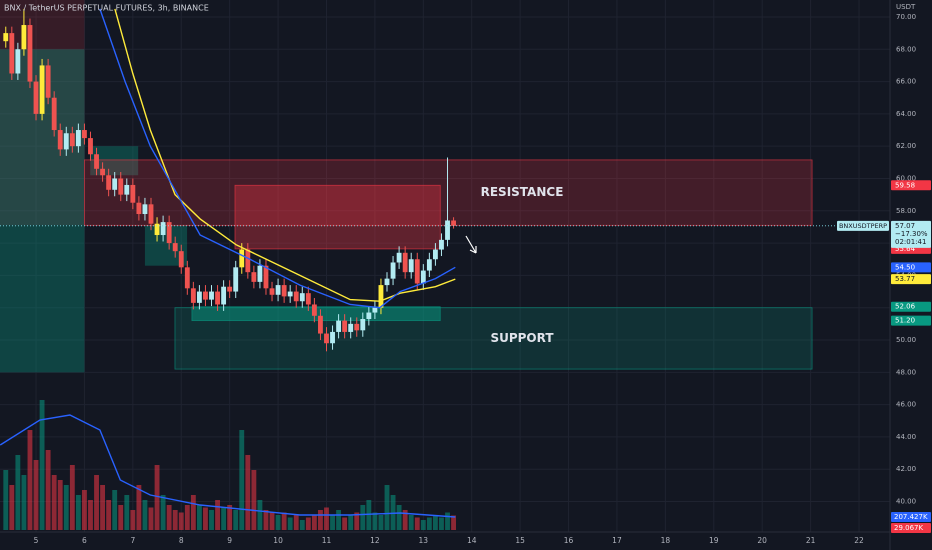  What do you see at coordinates (472, 540) in the screenshot?
I see `x-tick-label: 14` at bounding box center [472, 540].